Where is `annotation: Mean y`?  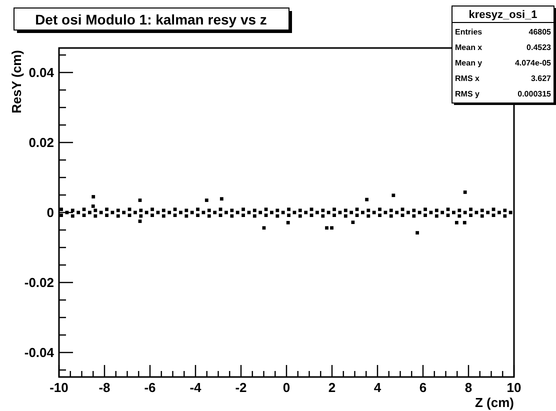
annotation: Mean y is located at coordinates (469, 63).